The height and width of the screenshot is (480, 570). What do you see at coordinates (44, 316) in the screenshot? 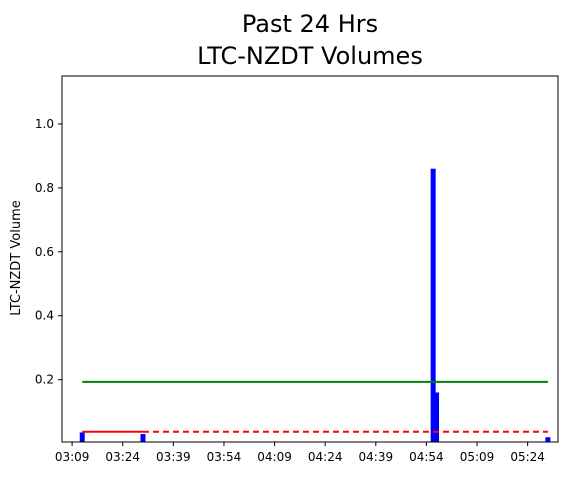
I see `y-tick-label: 0.4` at bounding box center [44, 316].